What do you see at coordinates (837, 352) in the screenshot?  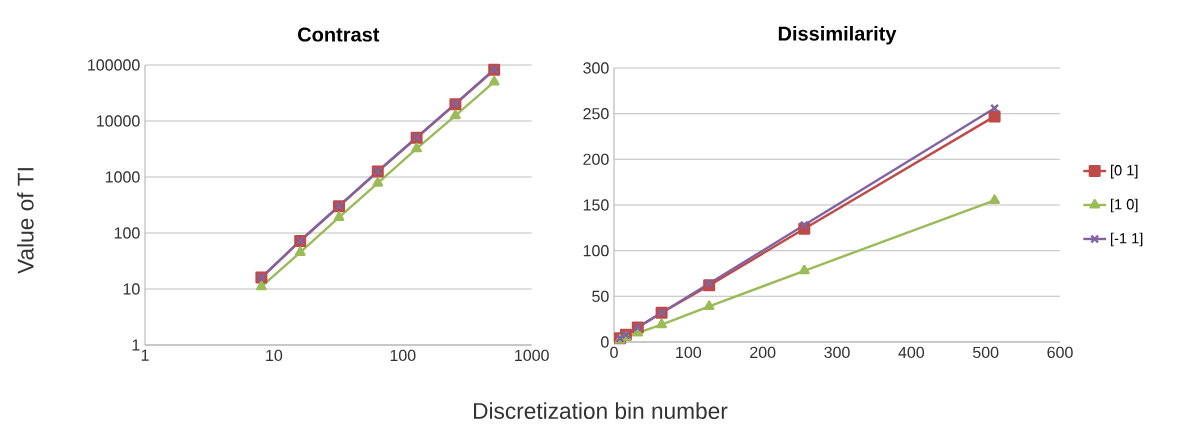 I see `x-tick-label: 300` at bounding box center [837, 352].